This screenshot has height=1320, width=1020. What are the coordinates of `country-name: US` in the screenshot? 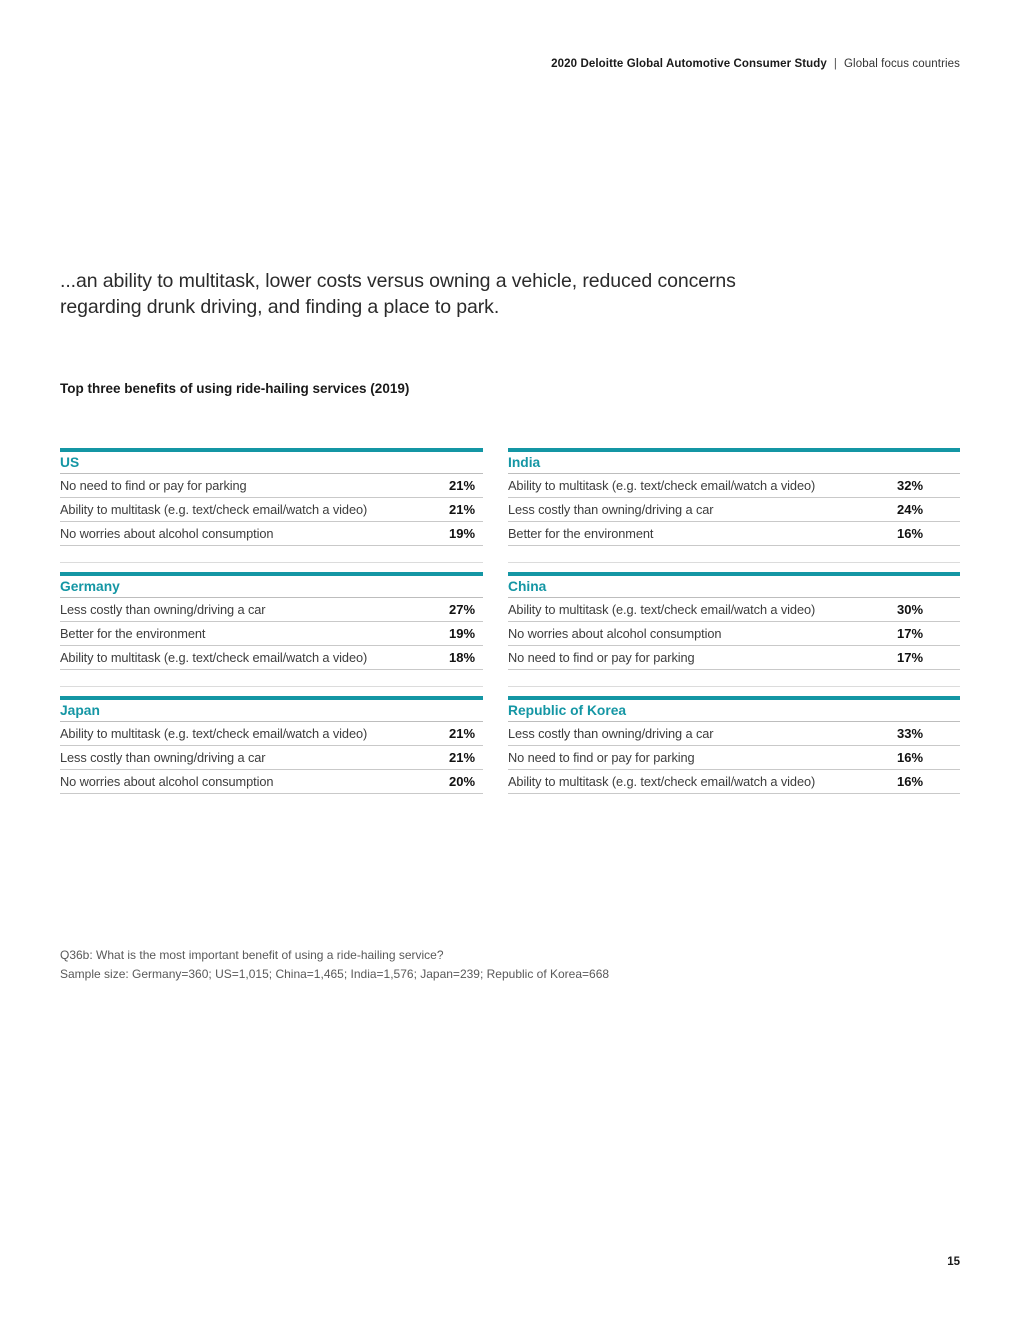 It's located at (271, 463).